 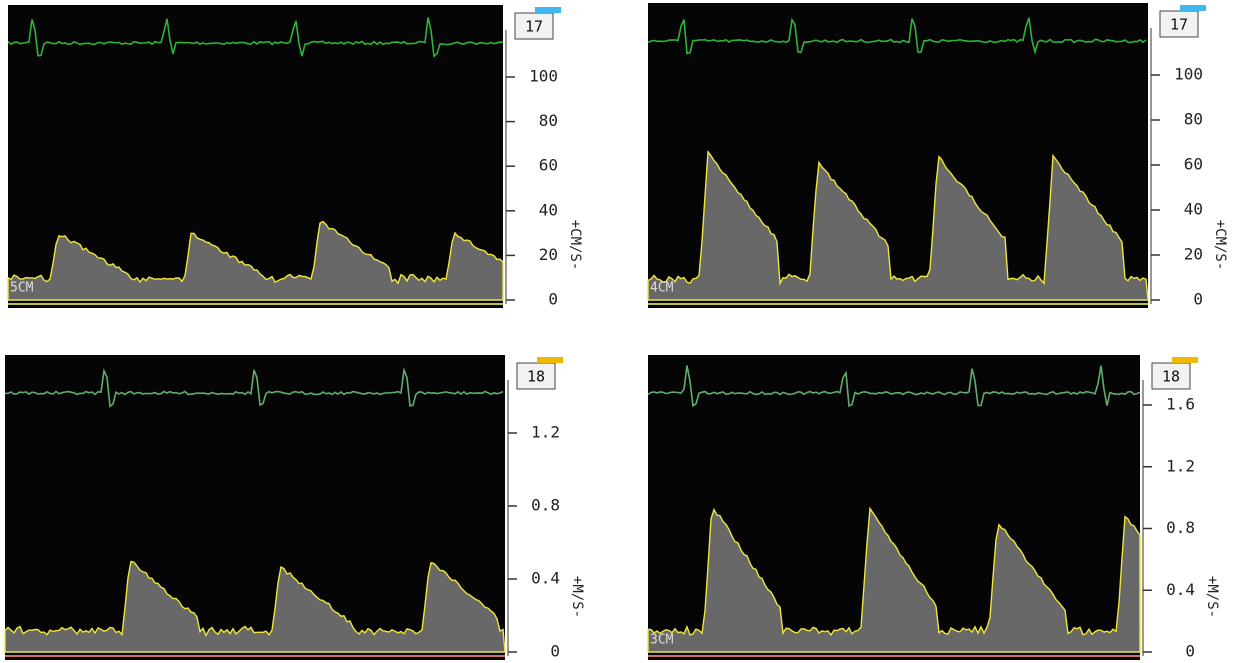 What do you see at coordinates (662, 640) in the screenshot?
I see `depth-label: 3CM` at bounding box center [662, 640].